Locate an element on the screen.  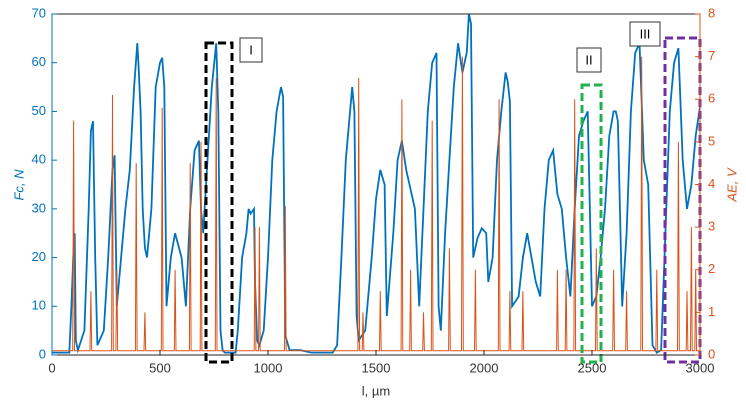
y2-tick-label: 2 is located at coordinates (711, 268).